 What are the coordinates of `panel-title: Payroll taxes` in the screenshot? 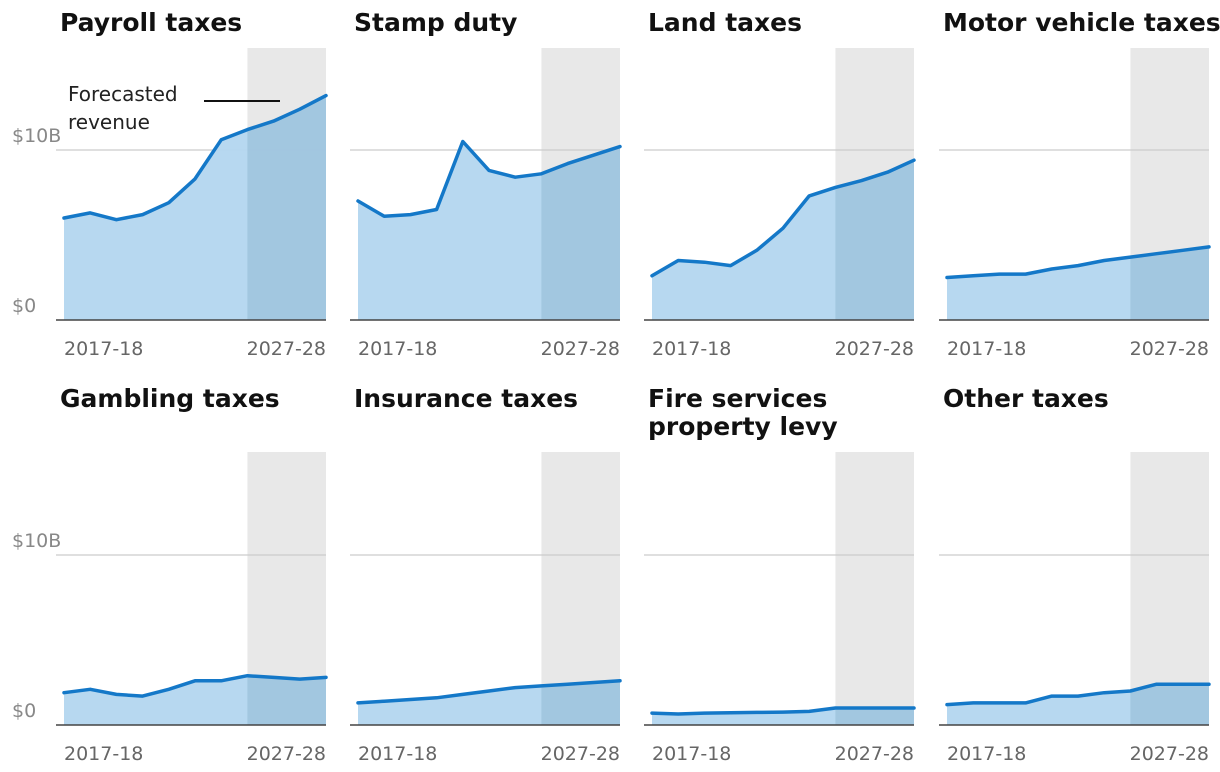 It's located at (151, 22).